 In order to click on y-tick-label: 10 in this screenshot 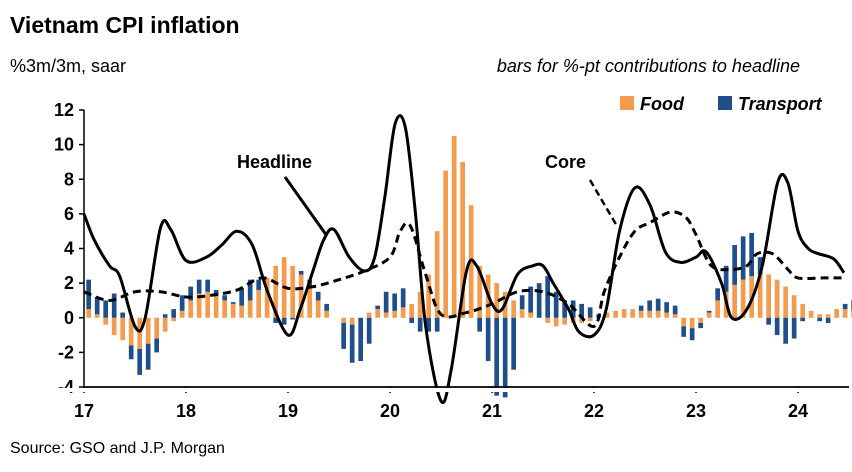, I will do `click(64, 145)`.